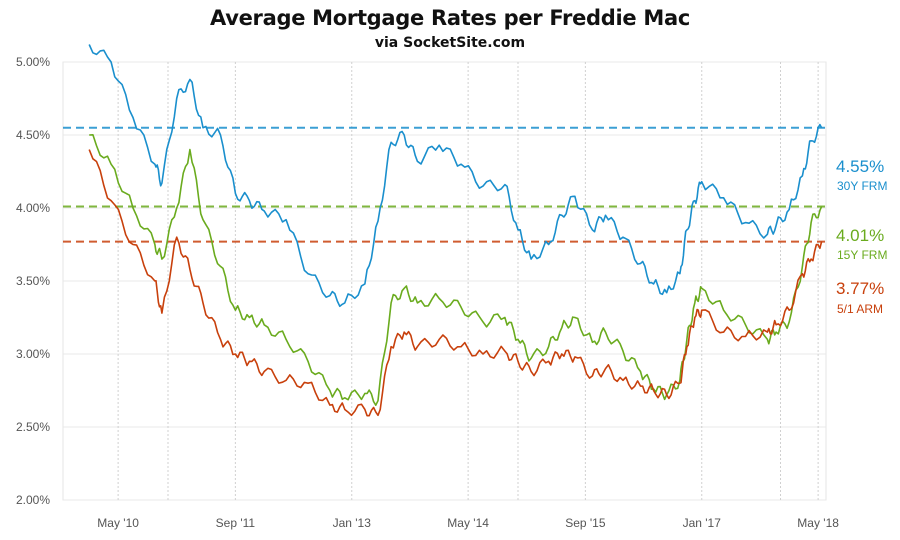  What do you see at coordinates (702, 523) in the screenshot?
I see `x-tick-label: Jan '17` at bounding box center [702, 523].